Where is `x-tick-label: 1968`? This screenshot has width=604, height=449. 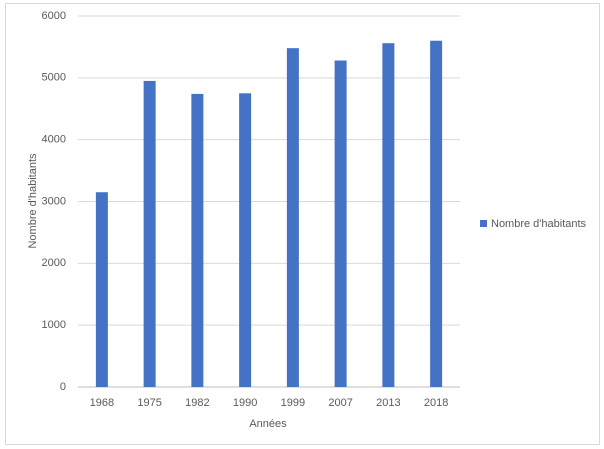
x-tick-label: 1968 is located at coordinates (102, 403).